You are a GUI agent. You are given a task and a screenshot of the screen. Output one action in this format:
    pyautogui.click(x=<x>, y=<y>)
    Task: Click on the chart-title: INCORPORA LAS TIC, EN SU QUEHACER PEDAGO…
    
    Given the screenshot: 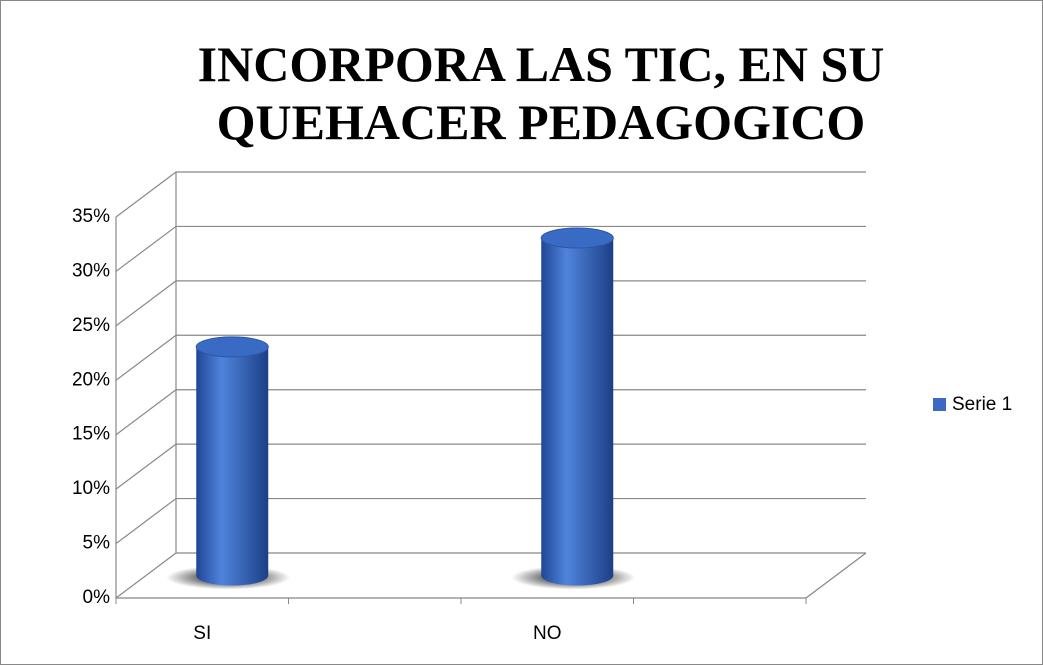 What is the action you would take?
    pyautogui.click(x=541, y=93)
    